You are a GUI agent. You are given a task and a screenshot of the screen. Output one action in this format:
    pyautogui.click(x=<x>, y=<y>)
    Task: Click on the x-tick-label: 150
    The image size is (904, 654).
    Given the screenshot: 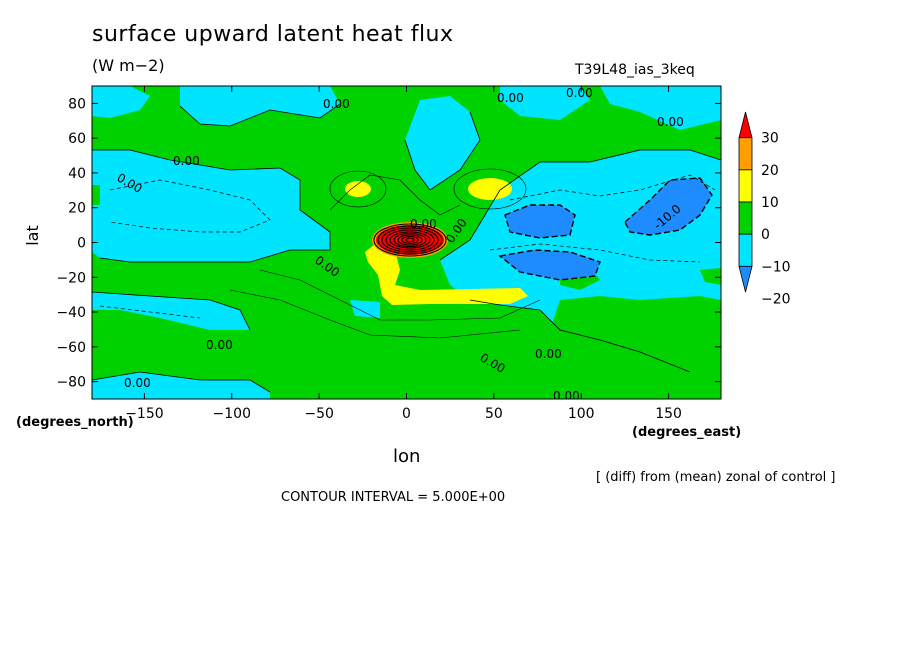 What is the action you would take?
    pyautogui.click(x=668, y=414)
    